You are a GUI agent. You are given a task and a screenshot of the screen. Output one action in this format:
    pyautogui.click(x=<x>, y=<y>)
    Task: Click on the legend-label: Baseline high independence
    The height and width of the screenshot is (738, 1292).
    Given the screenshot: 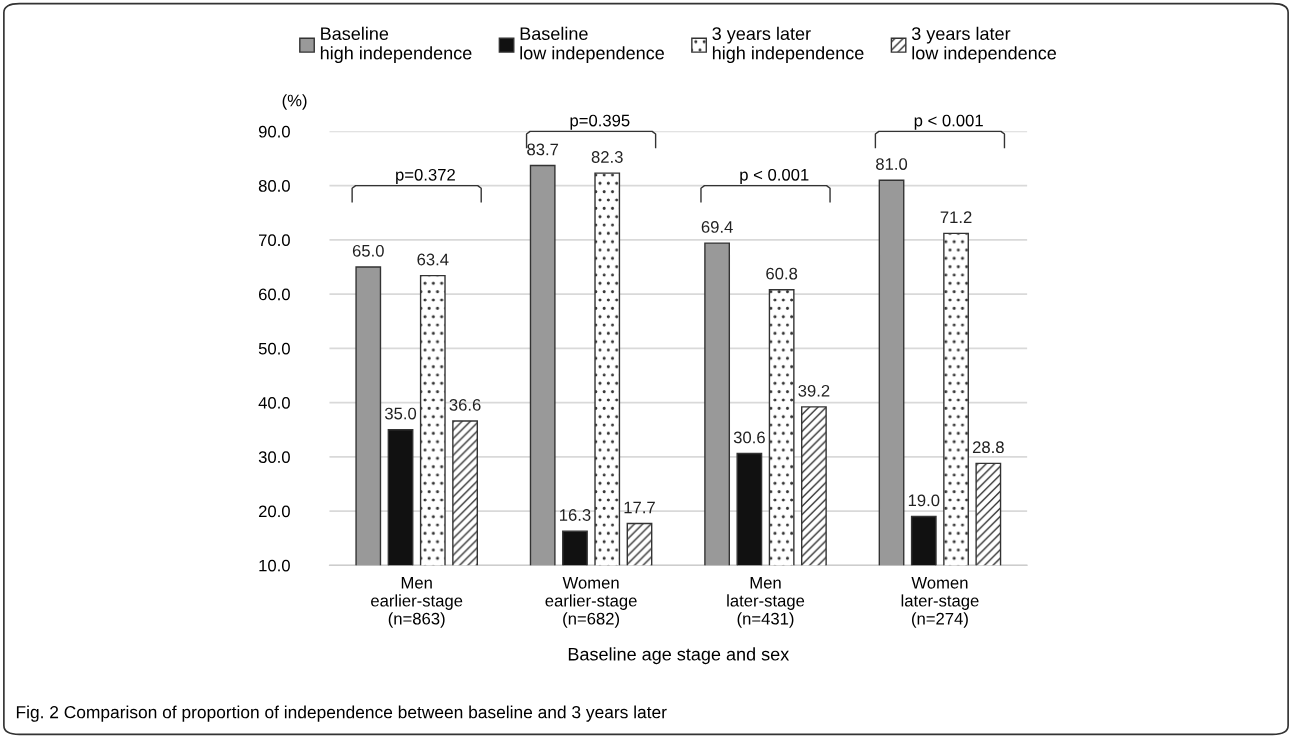 What is the action you would take?
    pyautogui.click(x=396, y=45)
    